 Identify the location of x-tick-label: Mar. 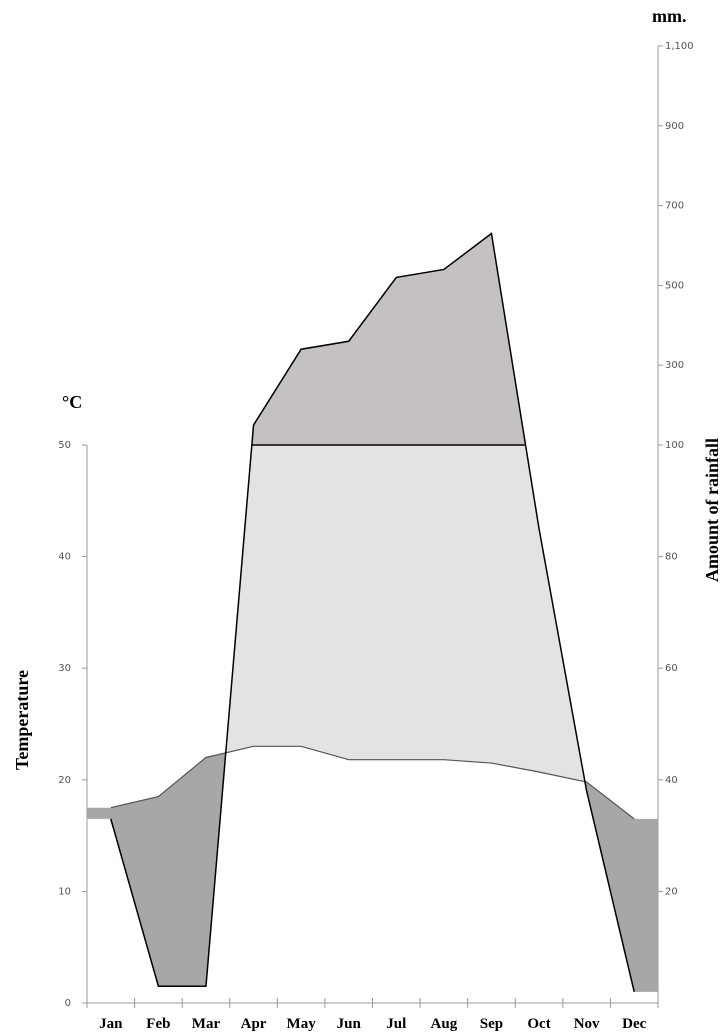
(206, 1024).